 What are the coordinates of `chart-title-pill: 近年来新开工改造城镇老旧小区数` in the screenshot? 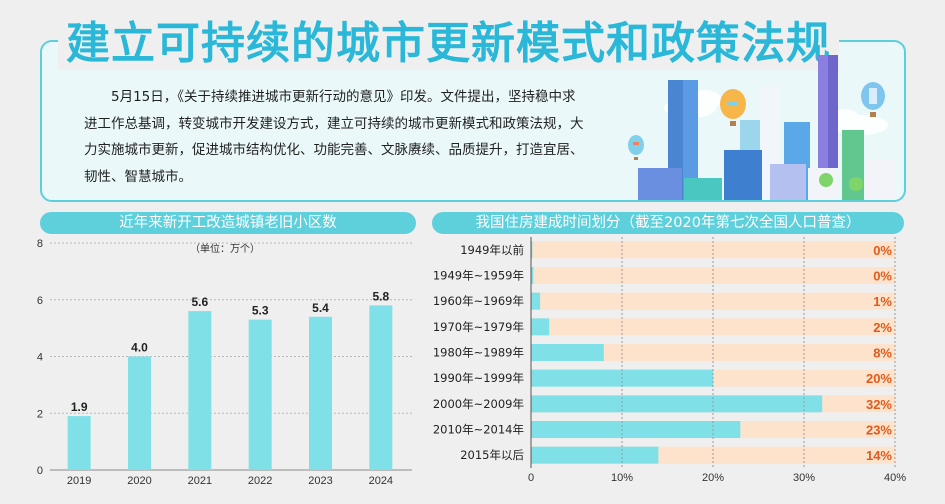 It's located at (228, 223).